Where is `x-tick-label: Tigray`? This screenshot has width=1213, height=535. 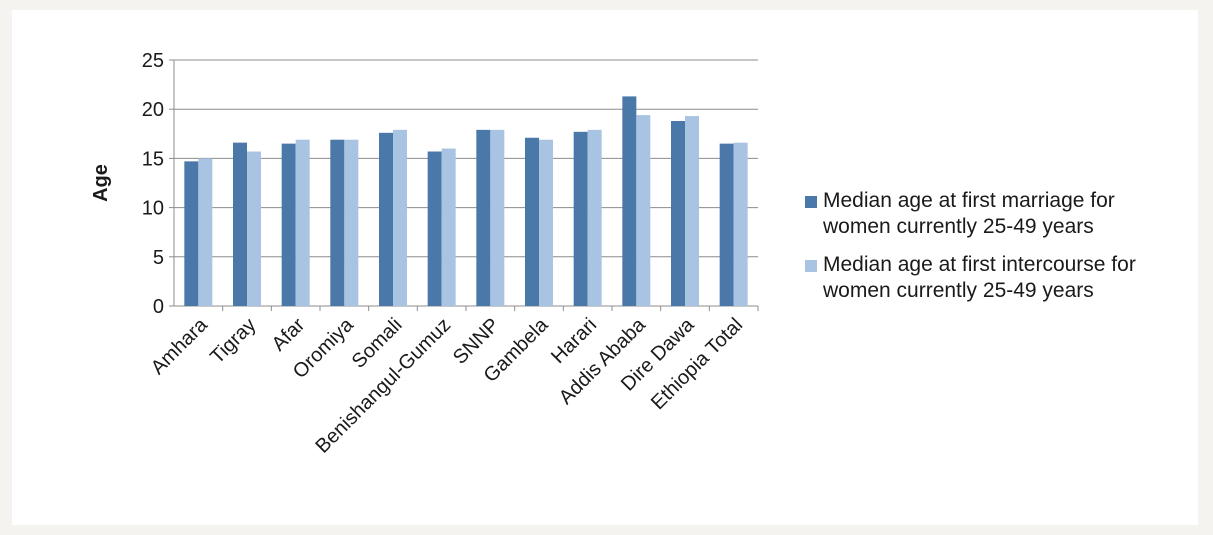
x-tick-label: Tigray is located at coordinates (233, 341).